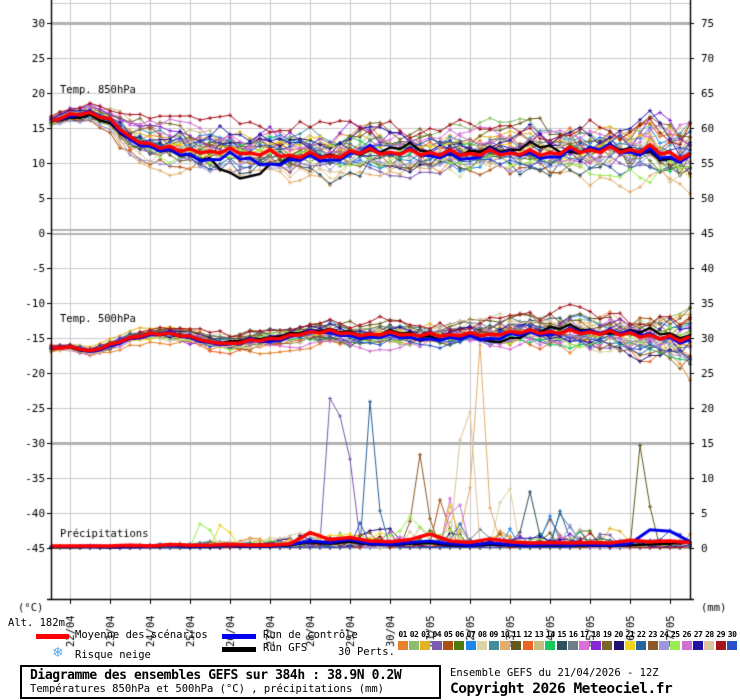 The image size is (740, 700). Describe the element at coordinates (709, 634) in the screenshot. I see `perturbation-number: 28` at that location.